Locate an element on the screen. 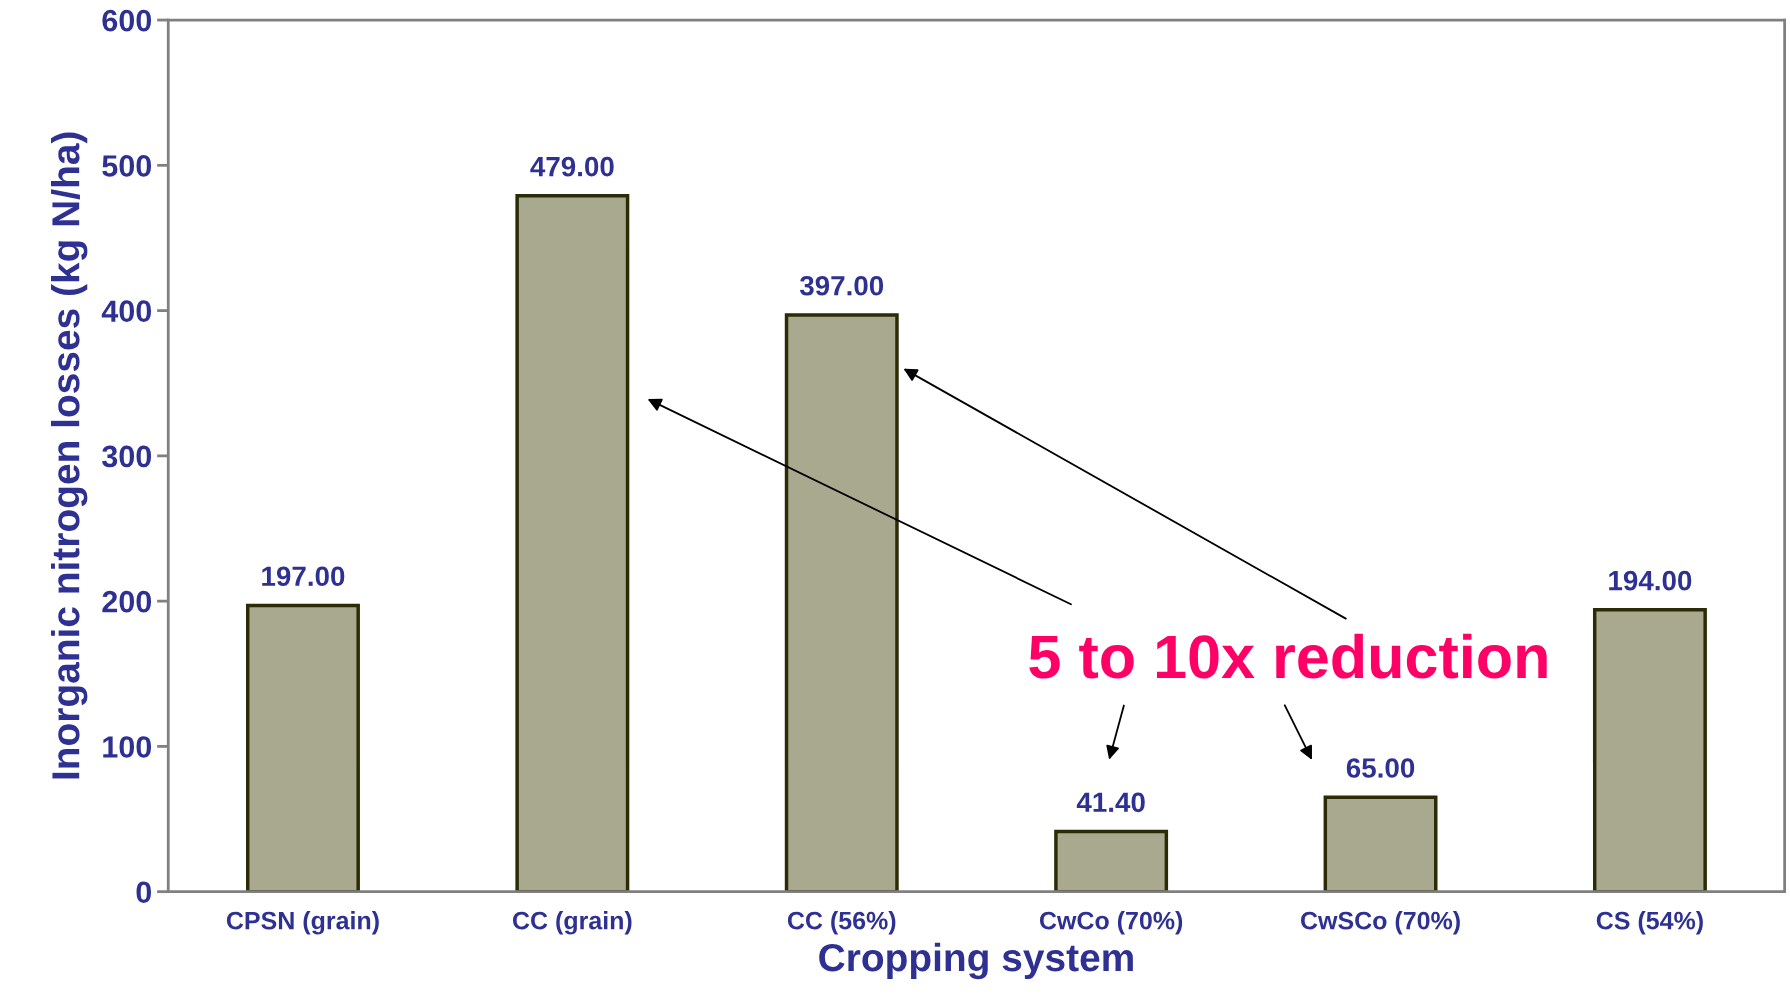 This screenshot has height=1003, width=1790. y-tick-label: 300 is located at coordinates (127, 456).